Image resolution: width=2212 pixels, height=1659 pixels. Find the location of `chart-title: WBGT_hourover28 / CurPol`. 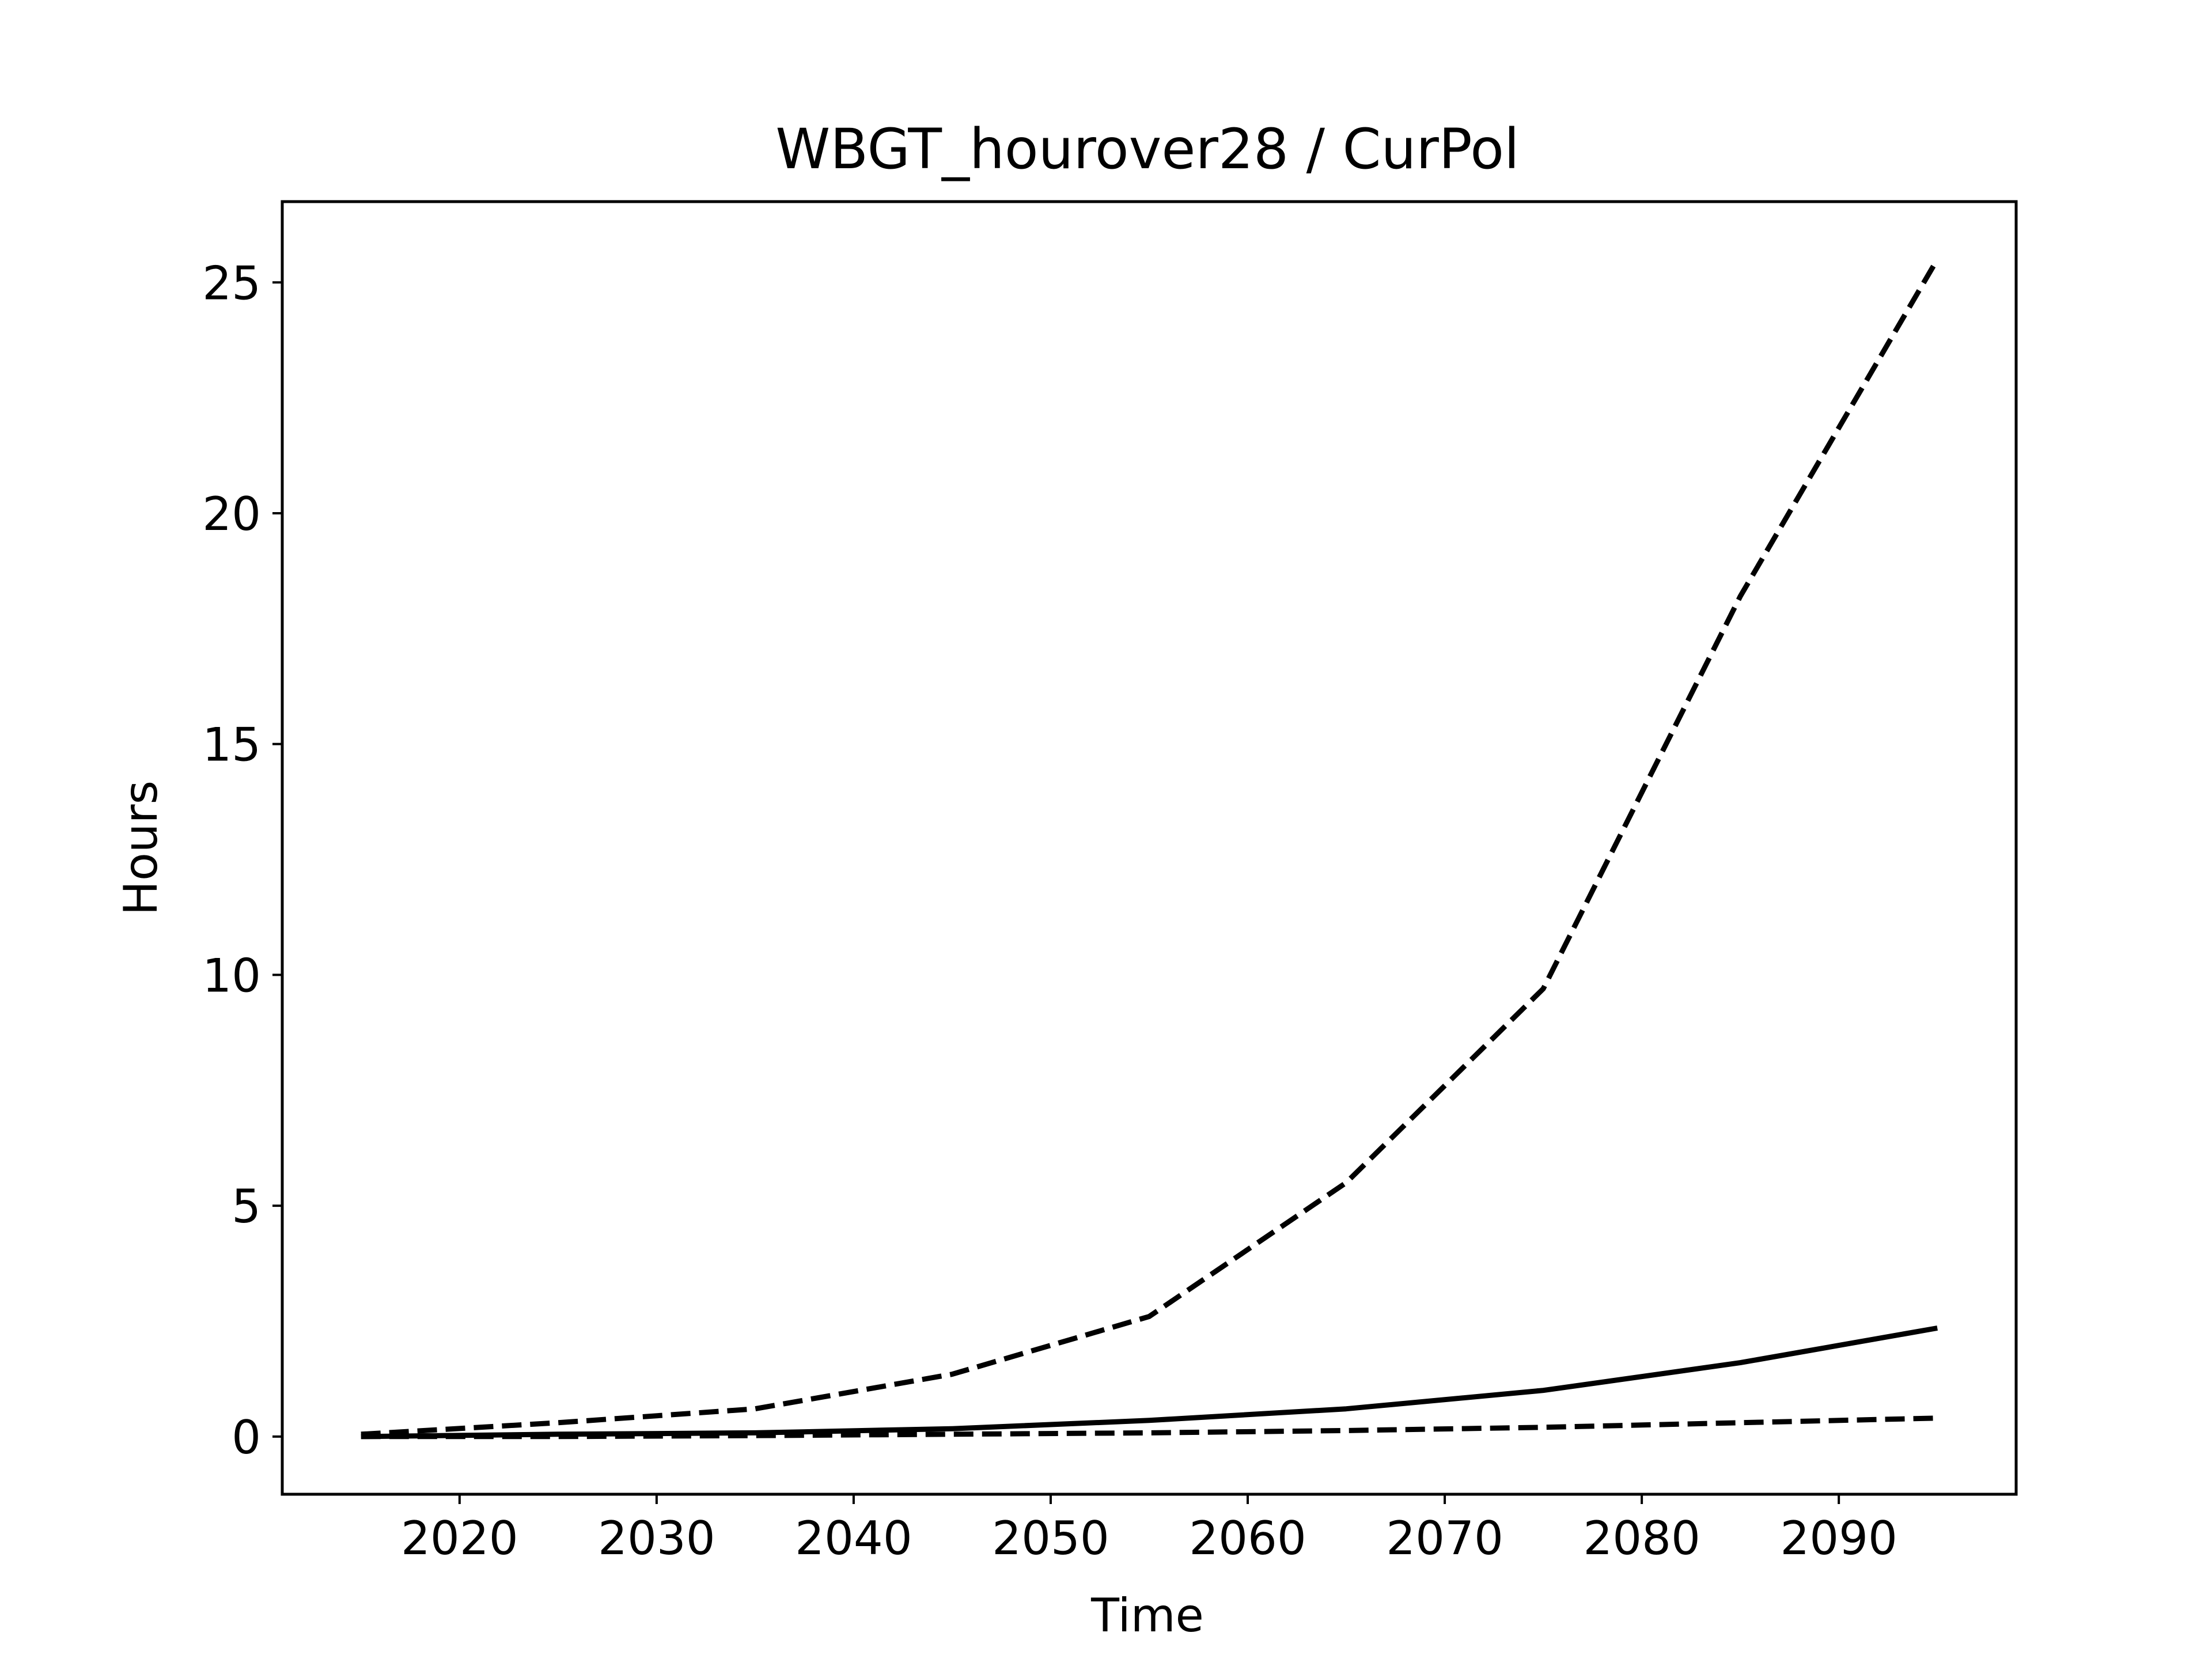

chart-title: WBGT_hourover28 / CurPol is located at coordinates (1147, 149).